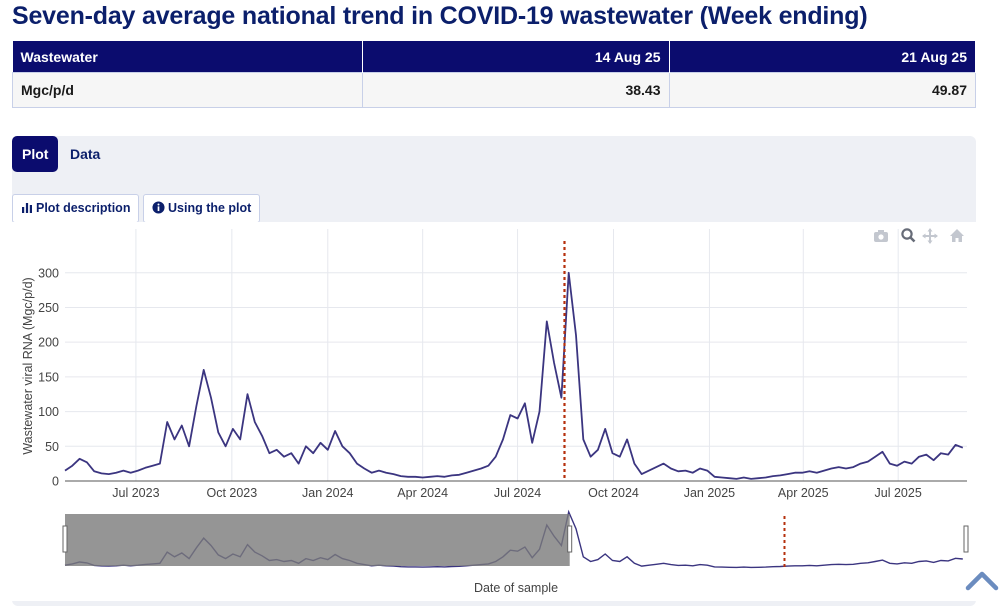 This screenshot has width=1000, height=606. I want to click on x-tick-label: Jul 2024, so click(517, 493).